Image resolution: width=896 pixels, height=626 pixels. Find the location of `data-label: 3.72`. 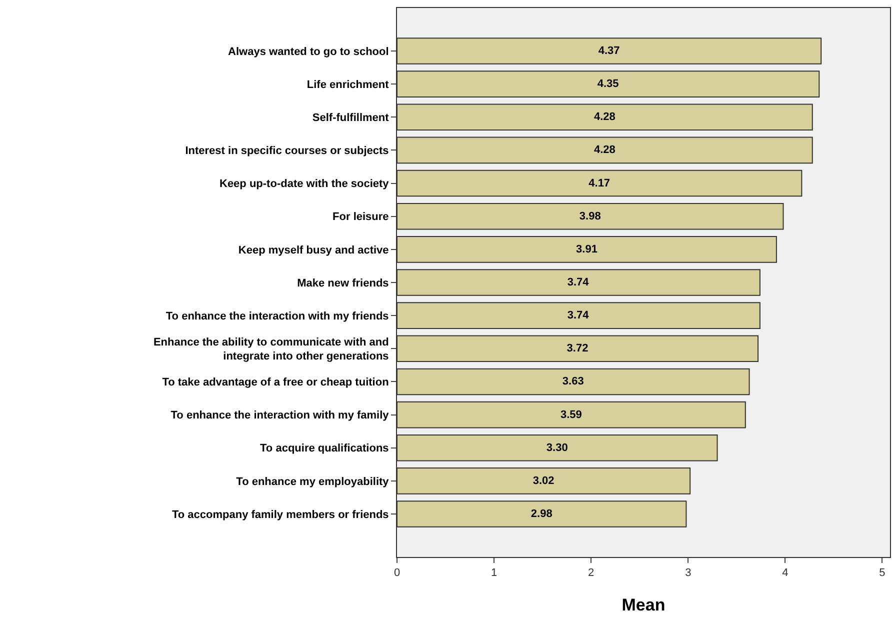

data-label: 3.72 is located at coordinates (577, 348).